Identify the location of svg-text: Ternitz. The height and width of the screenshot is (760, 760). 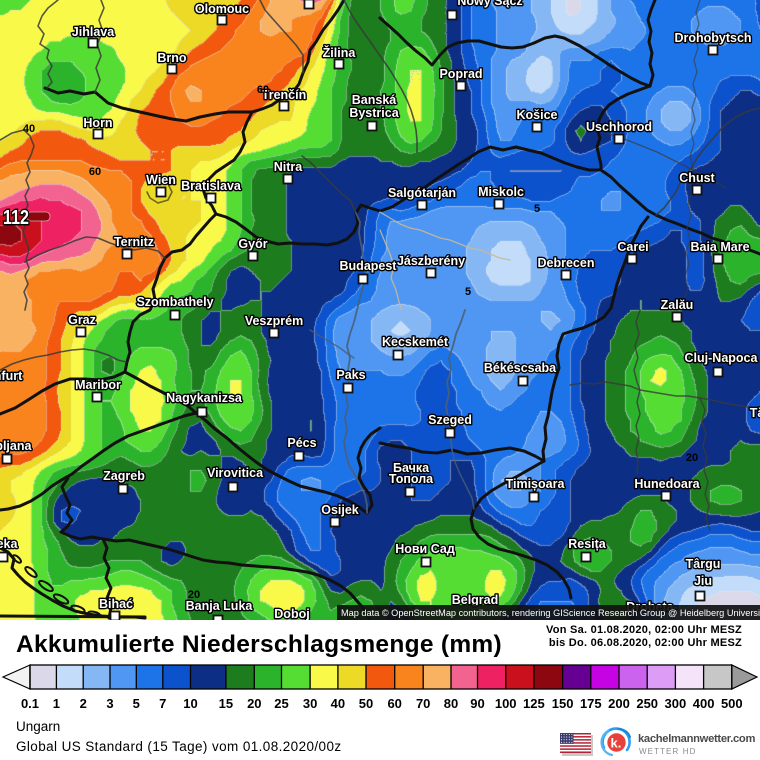
(134, 242).